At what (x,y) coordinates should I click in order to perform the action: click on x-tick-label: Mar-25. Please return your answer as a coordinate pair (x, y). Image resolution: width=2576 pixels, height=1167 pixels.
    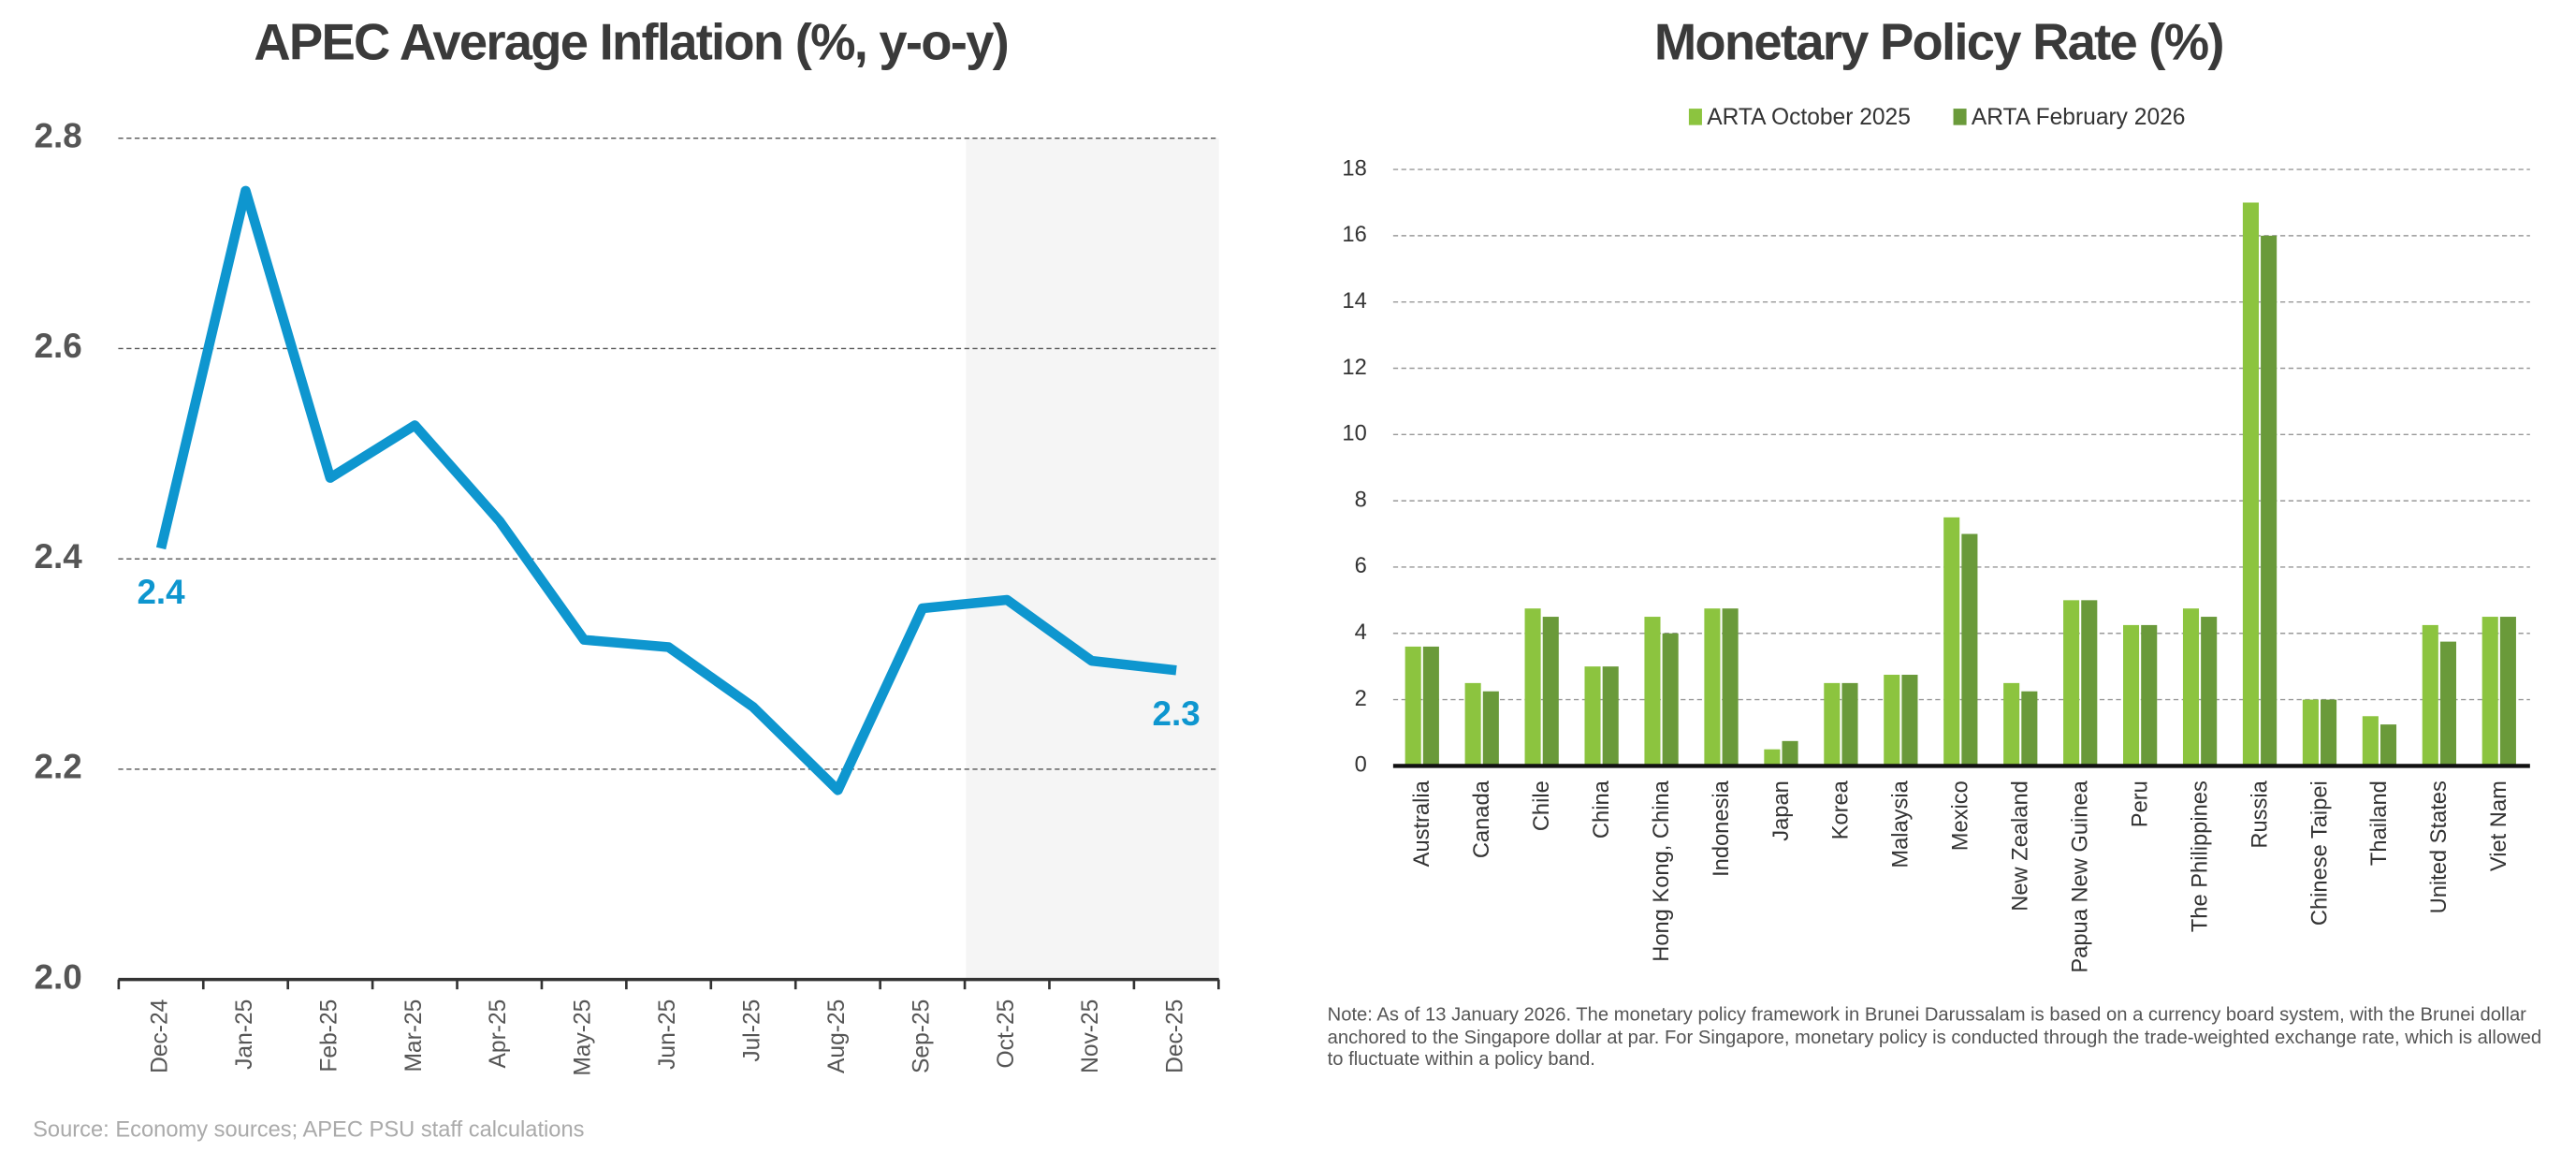
    Looking at the image, I should click on (414, 1035).